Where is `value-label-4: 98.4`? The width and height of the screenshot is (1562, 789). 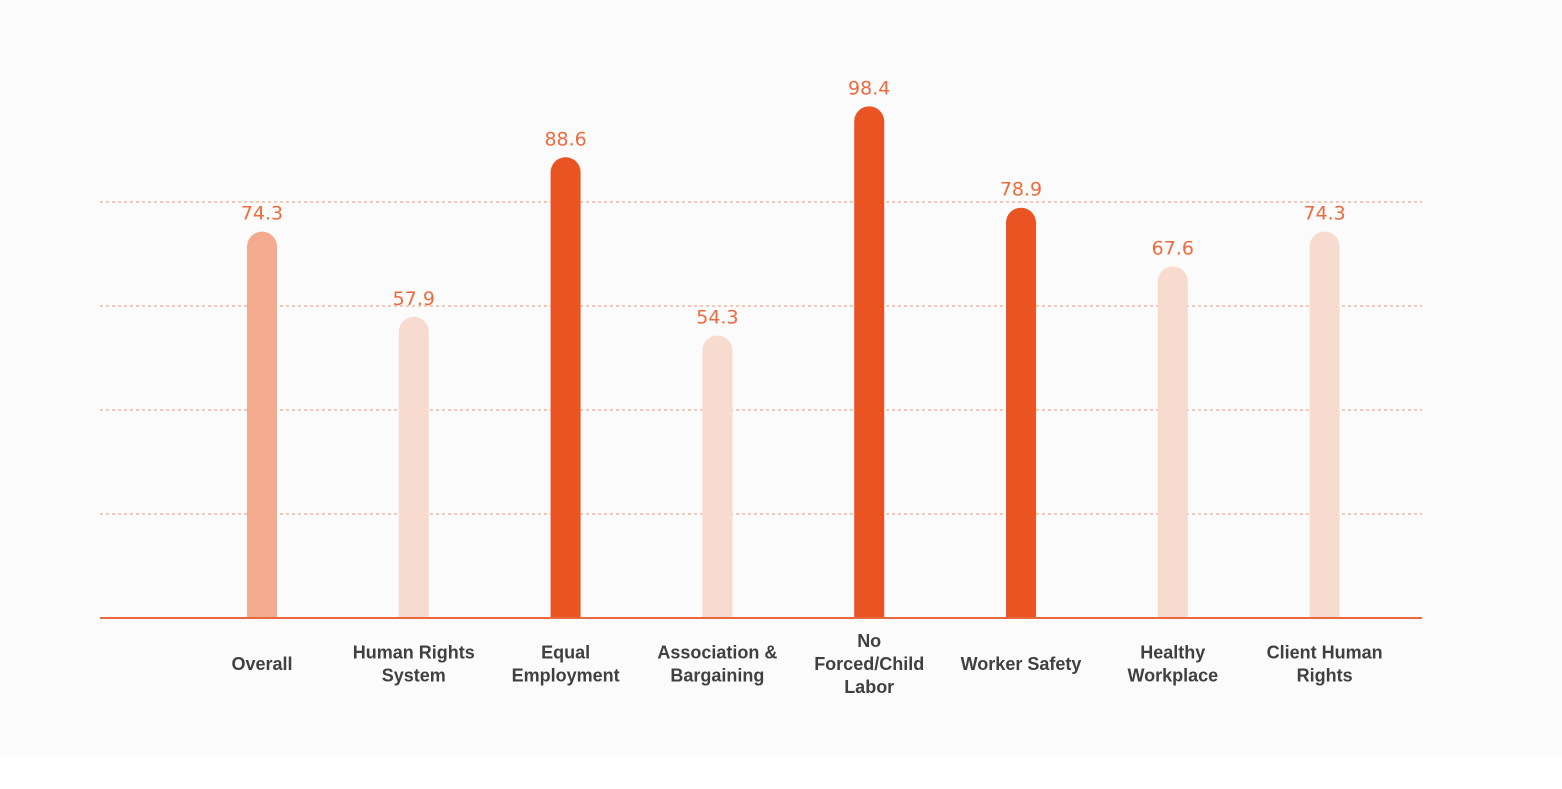 value-label-4: 98.4 is located at coordinates (869, 88).